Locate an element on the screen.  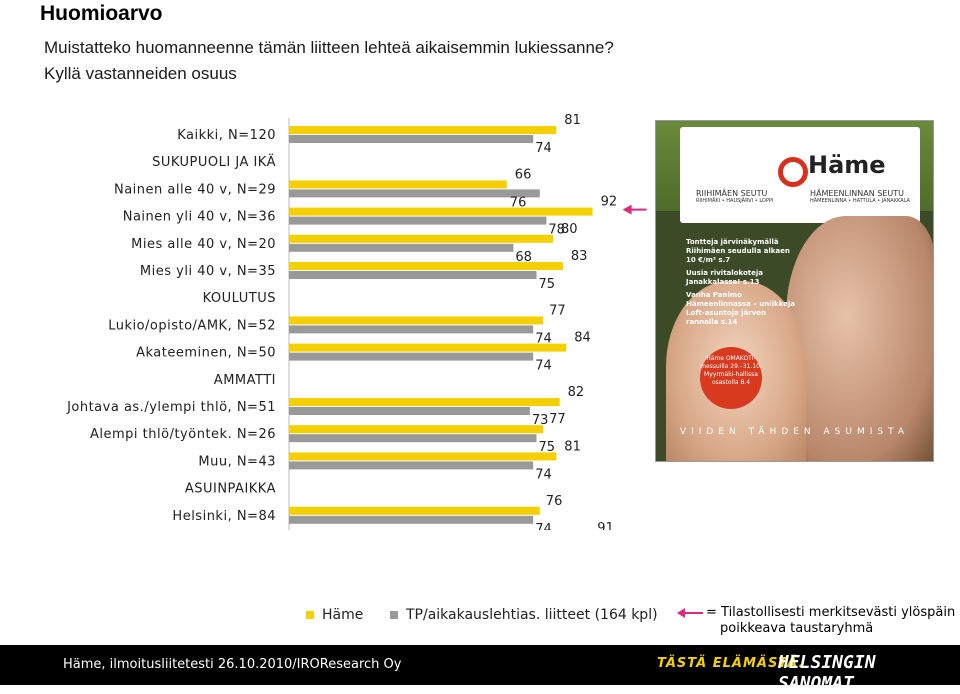
significance-note-line1: = Tilastollisesti merkitsevästi ylöspäin is located at coordinates (831, 612).